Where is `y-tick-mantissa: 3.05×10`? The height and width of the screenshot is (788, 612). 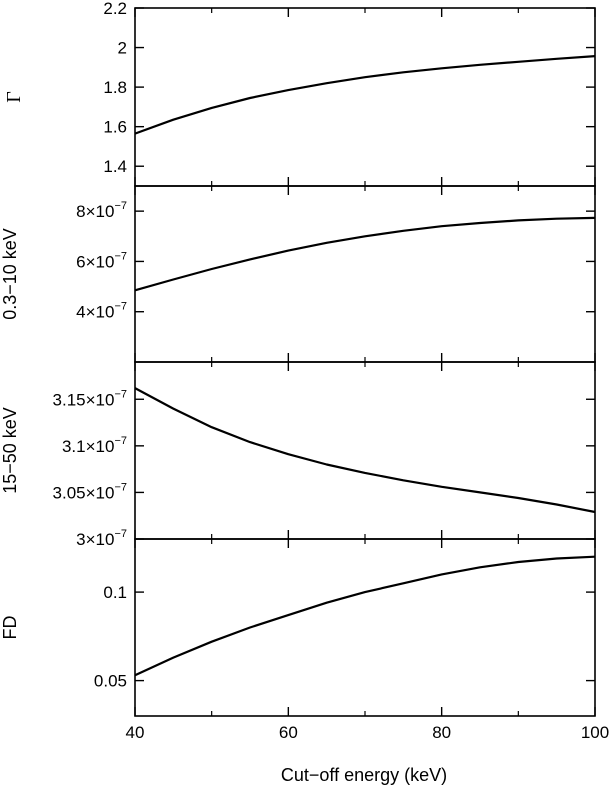 y-tick-mantissa: 3.05×10 is located at coordinates (84, 492).